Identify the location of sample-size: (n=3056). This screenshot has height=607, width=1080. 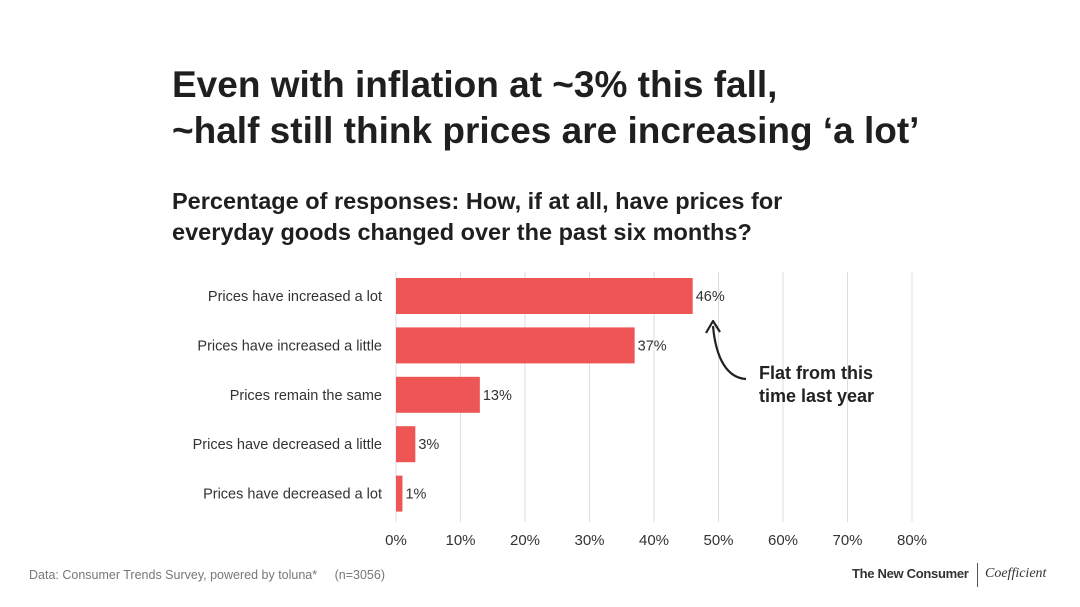
(359, 575).